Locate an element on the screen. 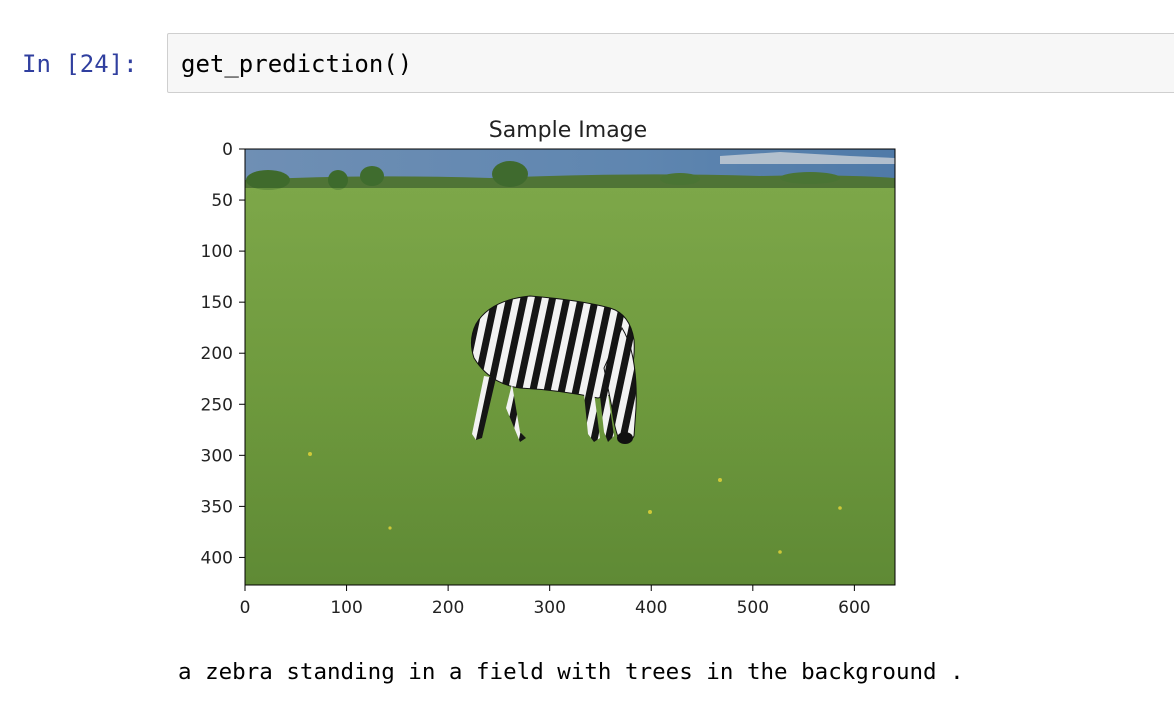 The width and height of the screenshot is (1174, 718). x-tick-label: 600 is located at coordinates (854, 608).